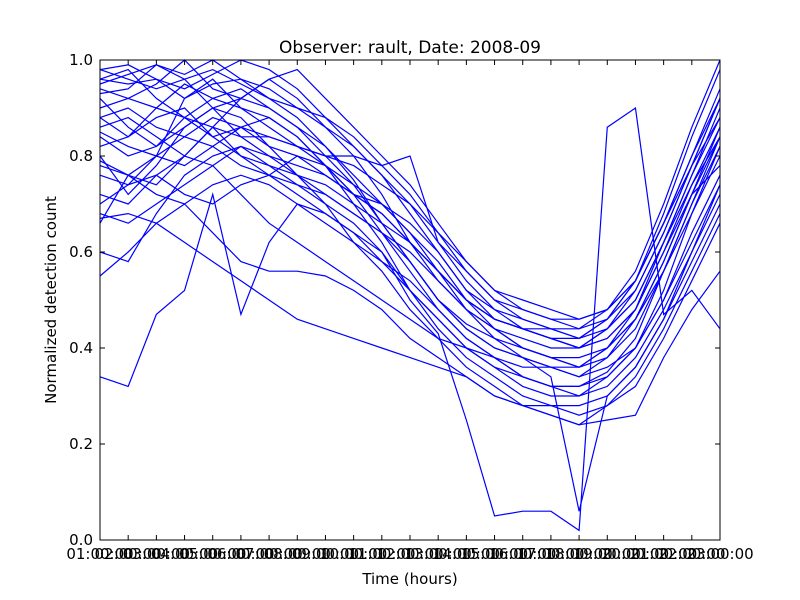  What do you see at coordinates (635, 554) in the screenshot?
I see `x-tick-label-20: 20:00:00` at bounding box center [635, 554].